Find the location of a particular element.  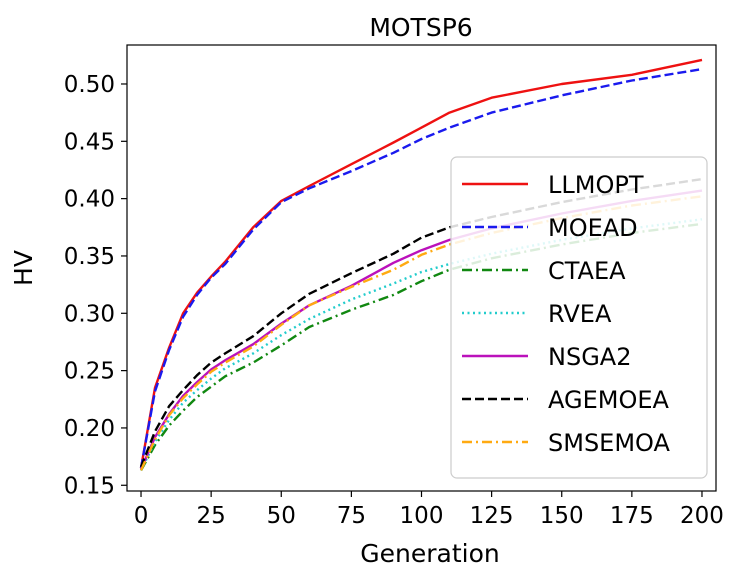

y-axis-label: HV is located at coordinates (23, 268).